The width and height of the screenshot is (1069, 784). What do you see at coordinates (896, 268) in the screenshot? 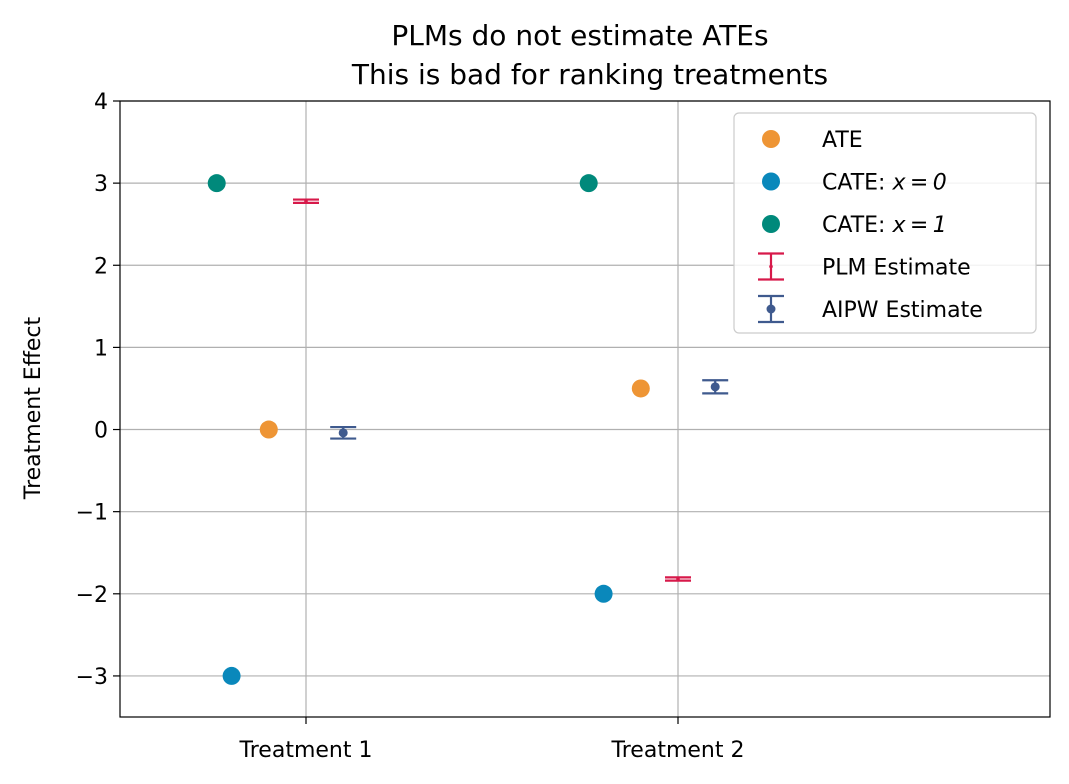
I see `legend-label: PLM Estimate` at bounding box center [896, 268].